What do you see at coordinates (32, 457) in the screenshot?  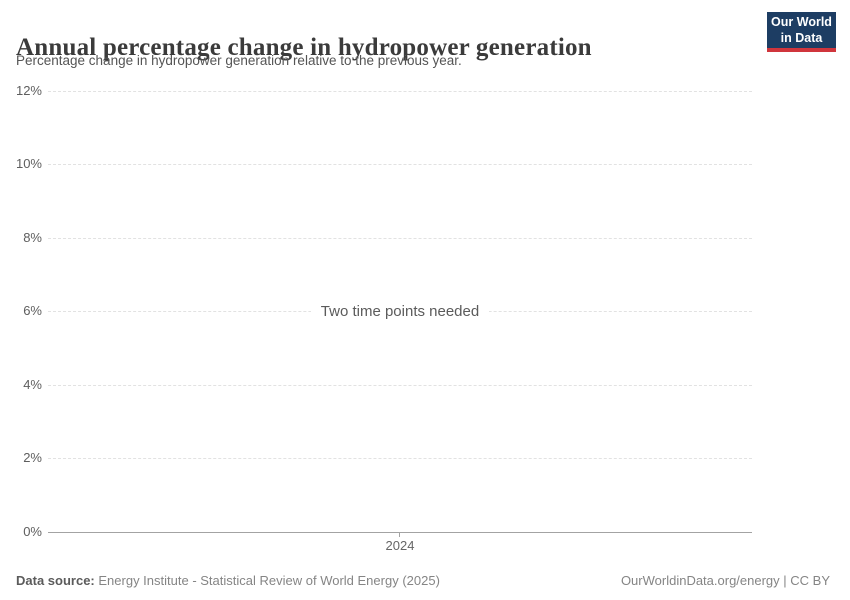 I see `y-tick-label: 2%` at bounding box center [32, 457].